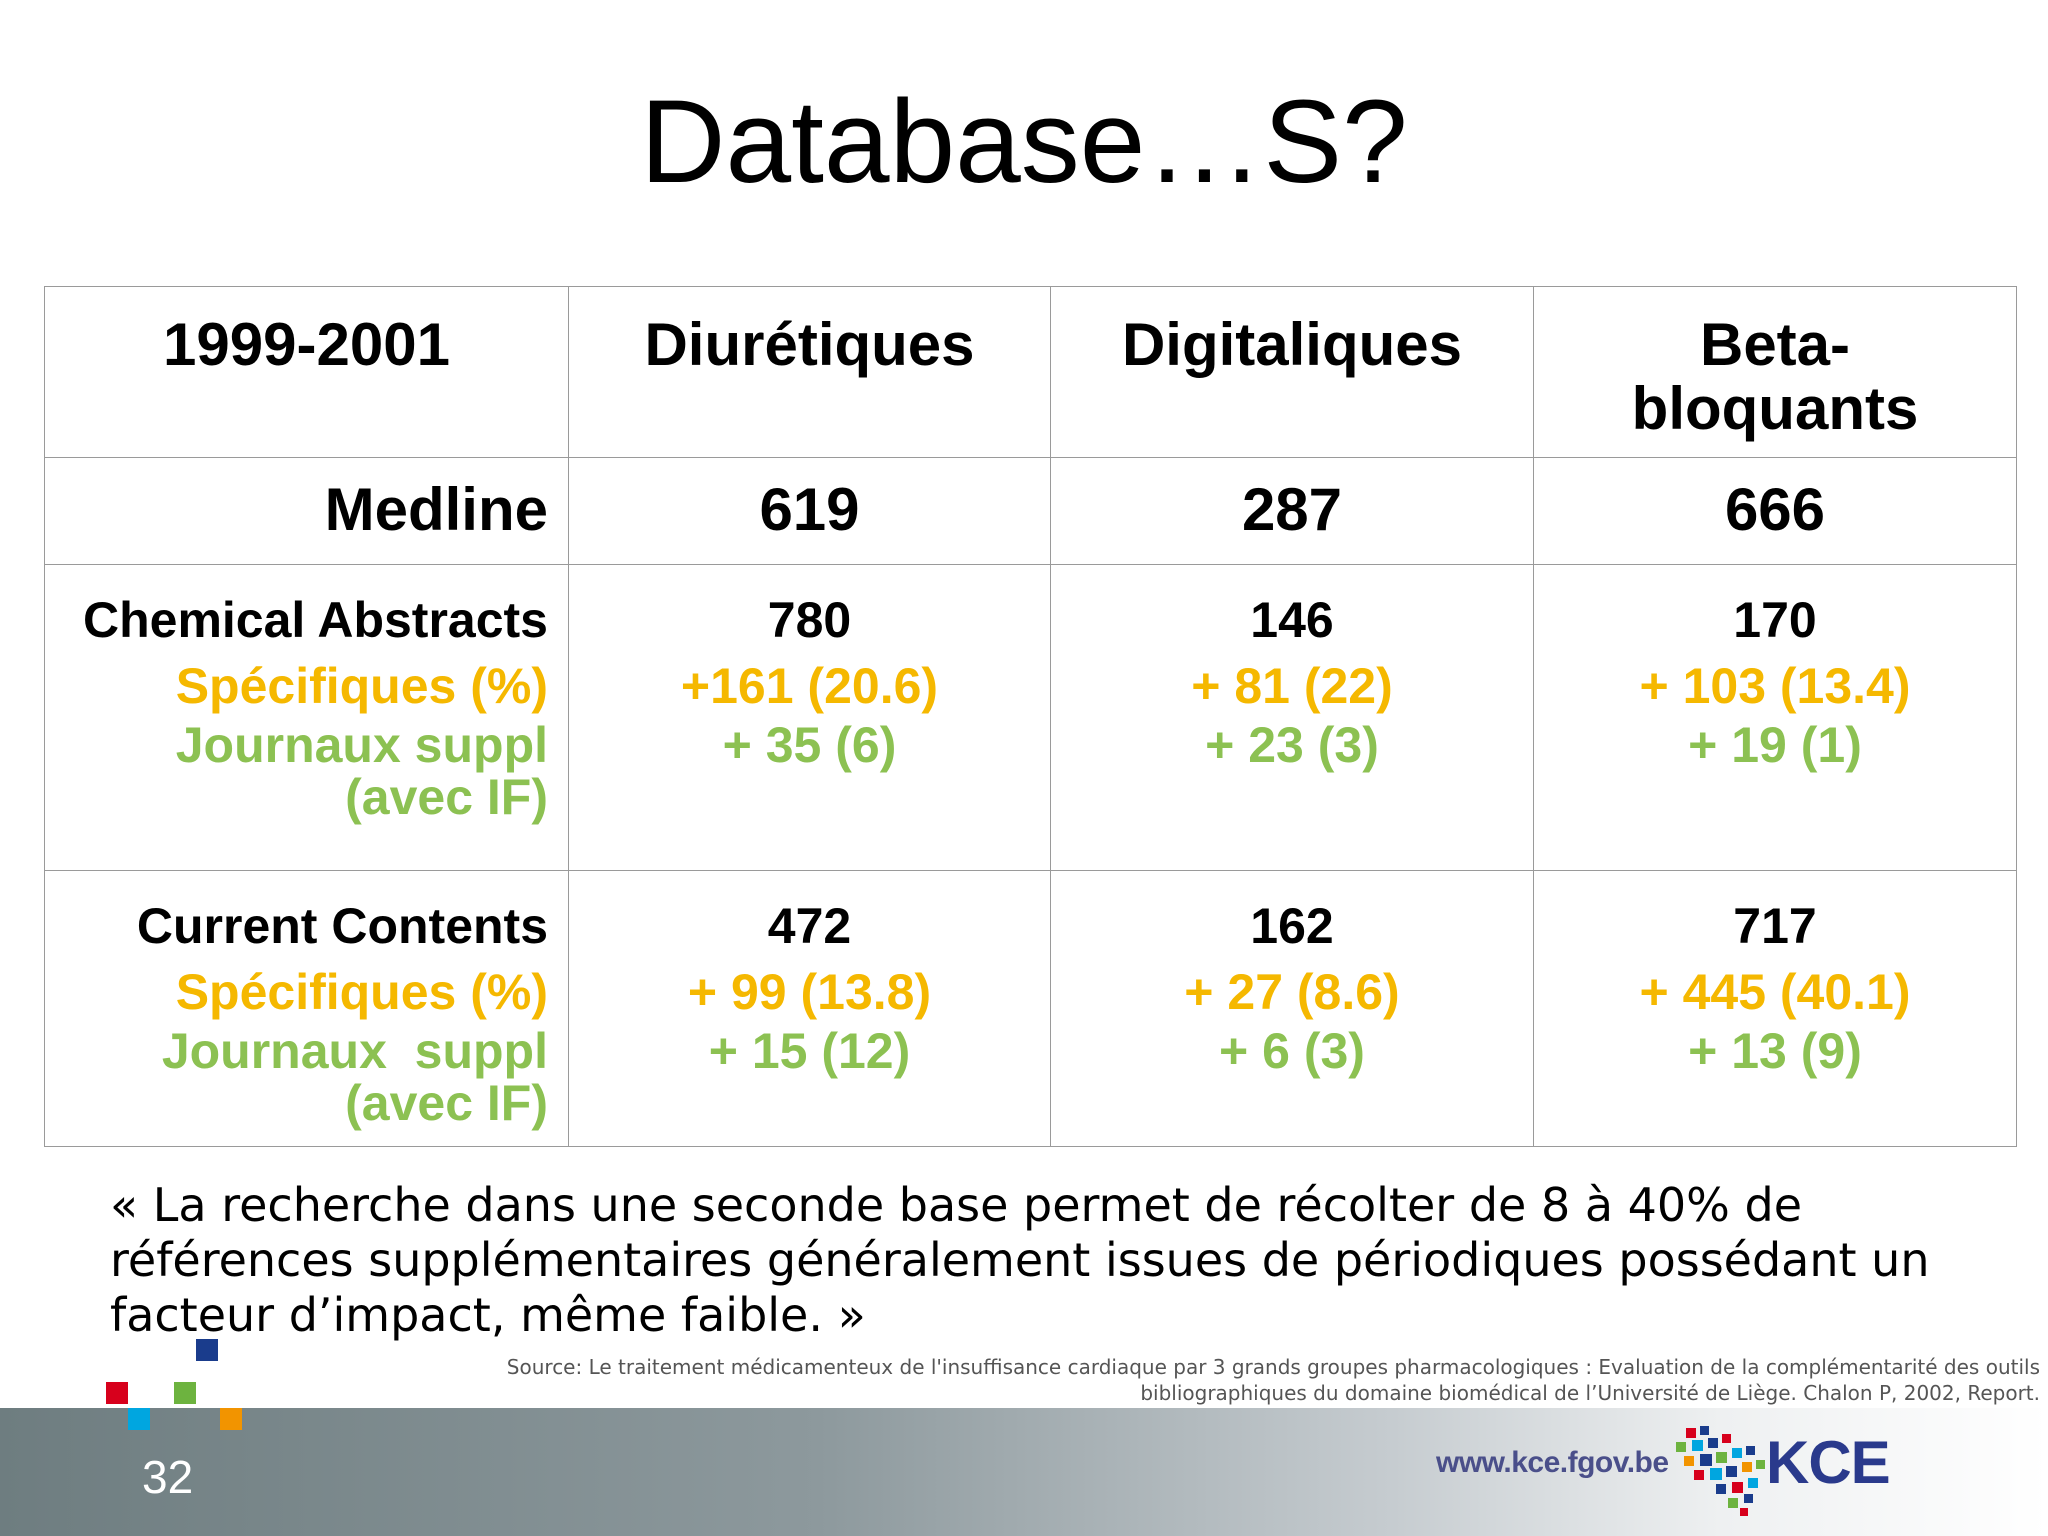 The height and width of the screenshot is (1536, 2048). I want to click on ca-journaux-label-2: (avec IF), so click(446, 797).